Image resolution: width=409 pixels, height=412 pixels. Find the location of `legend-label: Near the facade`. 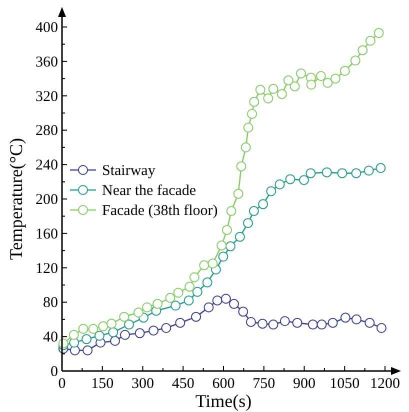

legend-label: Near the facade is located at coordinates (149, 191).